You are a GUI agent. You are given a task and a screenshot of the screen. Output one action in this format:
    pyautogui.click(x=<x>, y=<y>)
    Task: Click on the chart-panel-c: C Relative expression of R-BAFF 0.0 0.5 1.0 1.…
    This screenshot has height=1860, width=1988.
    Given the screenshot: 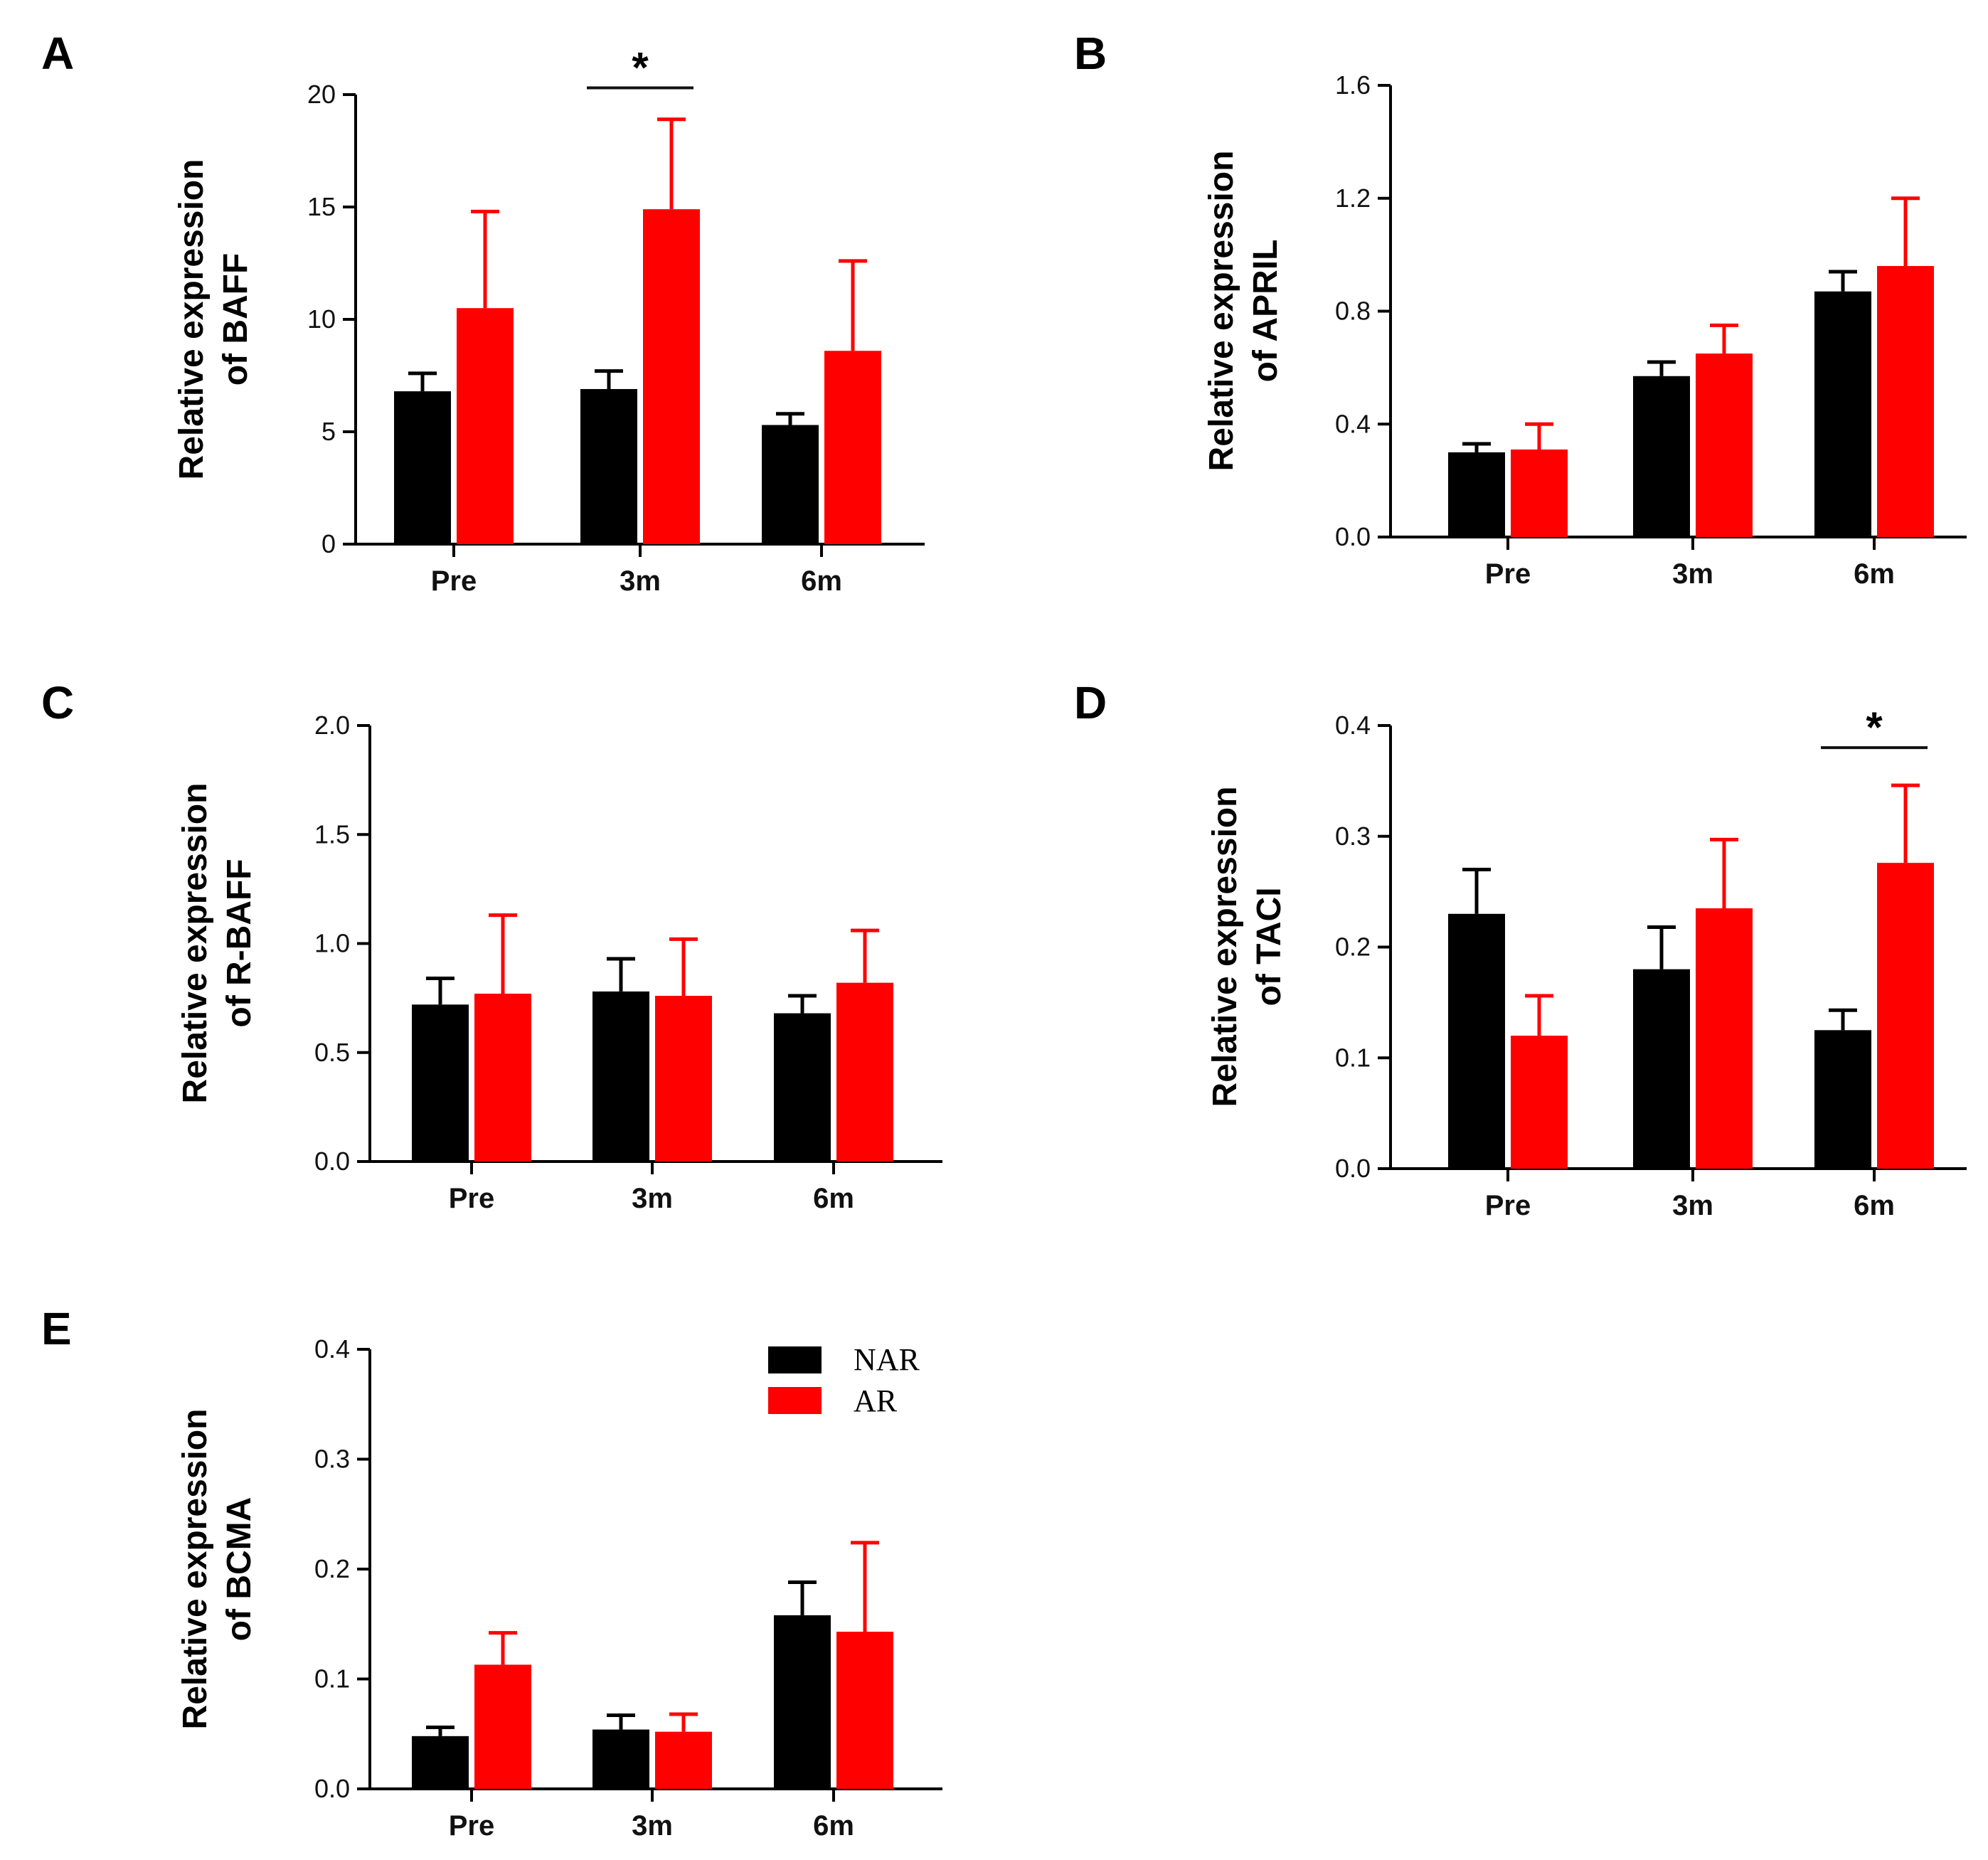 What is the action you would take?
    pyautogui.click(x=491, y=946)
    